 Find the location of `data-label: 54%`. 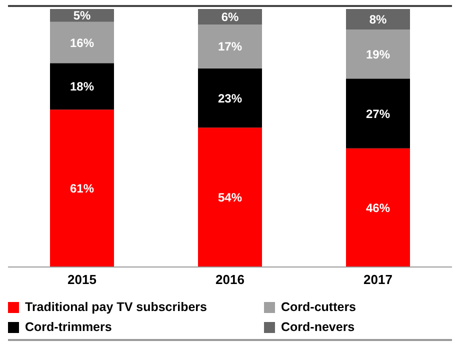

data-label: 54% is located at coordinates (230, 197).